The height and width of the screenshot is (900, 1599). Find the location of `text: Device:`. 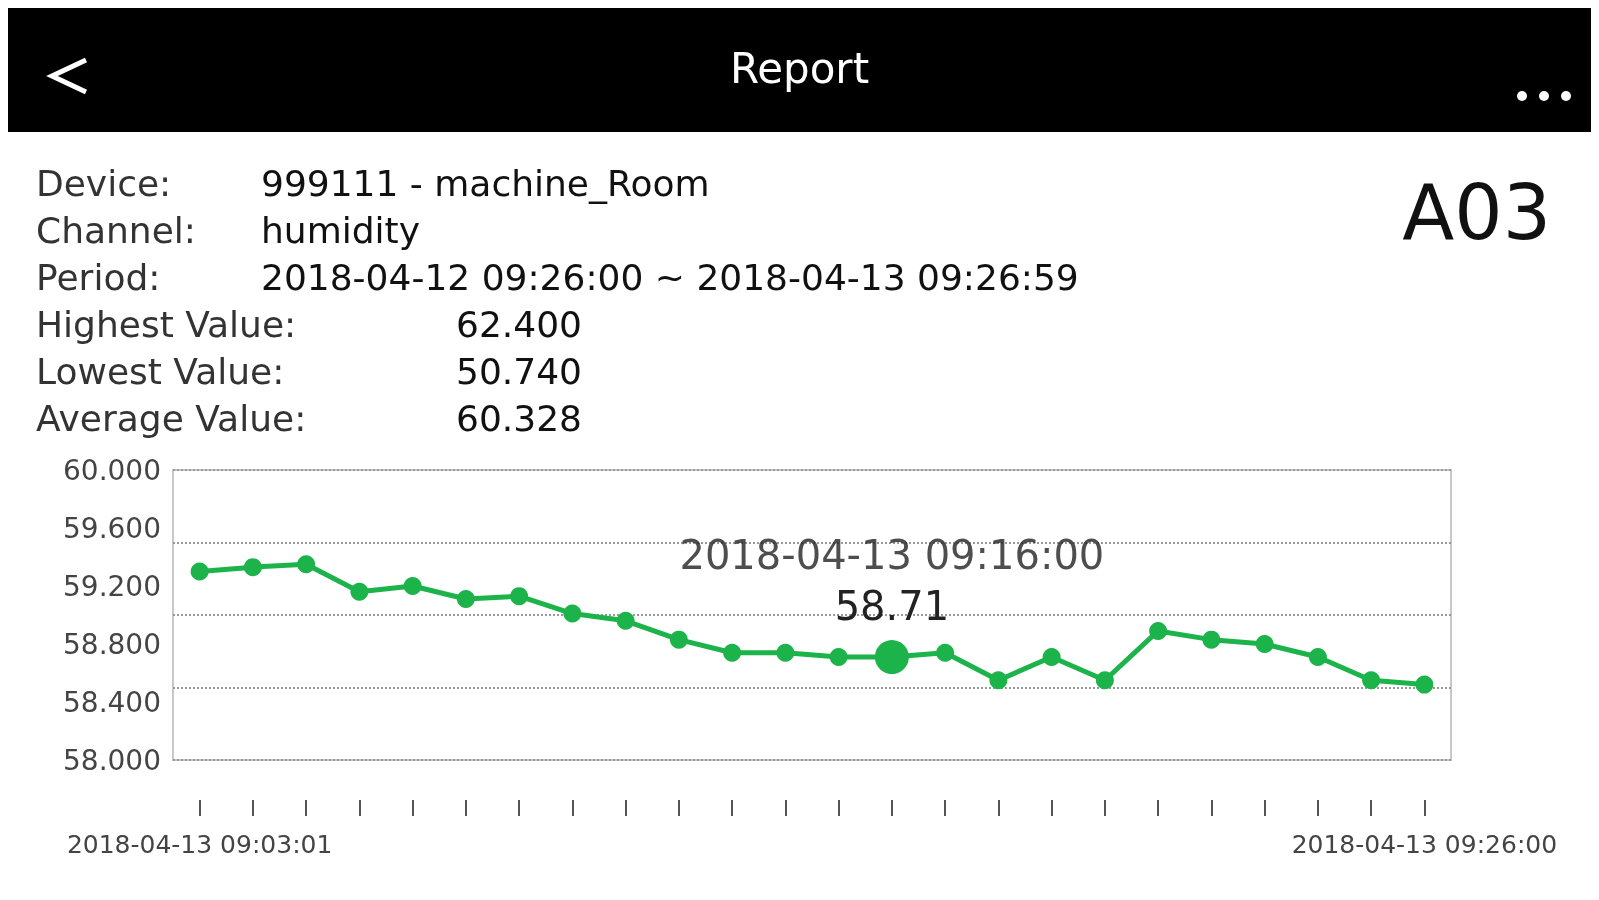

text: Device: is located at coordinates (104, 184).